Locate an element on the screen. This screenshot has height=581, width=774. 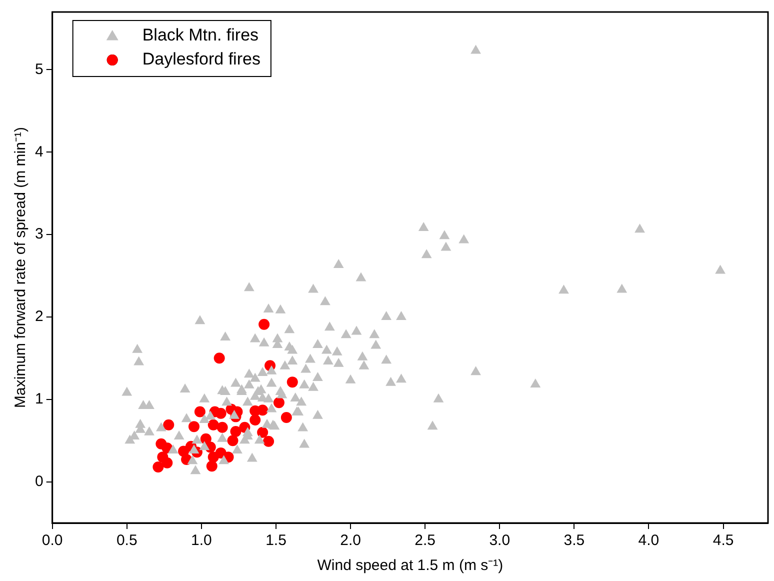
x-tick-label: 1.0 is located at coordinates (201, 541).